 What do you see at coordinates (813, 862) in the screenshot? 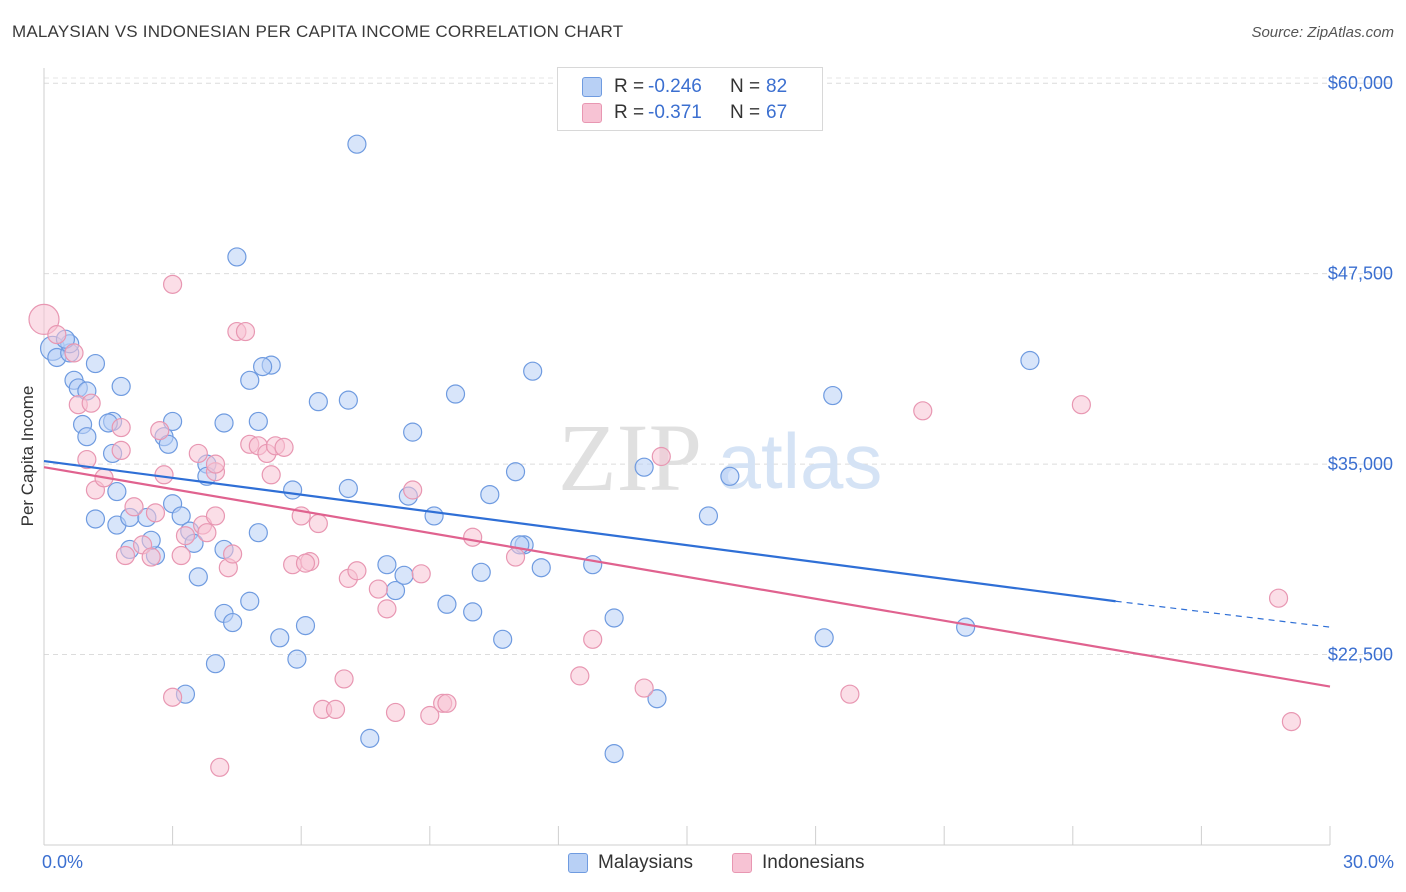
I see `legend-label-indonesians: Indonesians` at bounding box center [813, 862].